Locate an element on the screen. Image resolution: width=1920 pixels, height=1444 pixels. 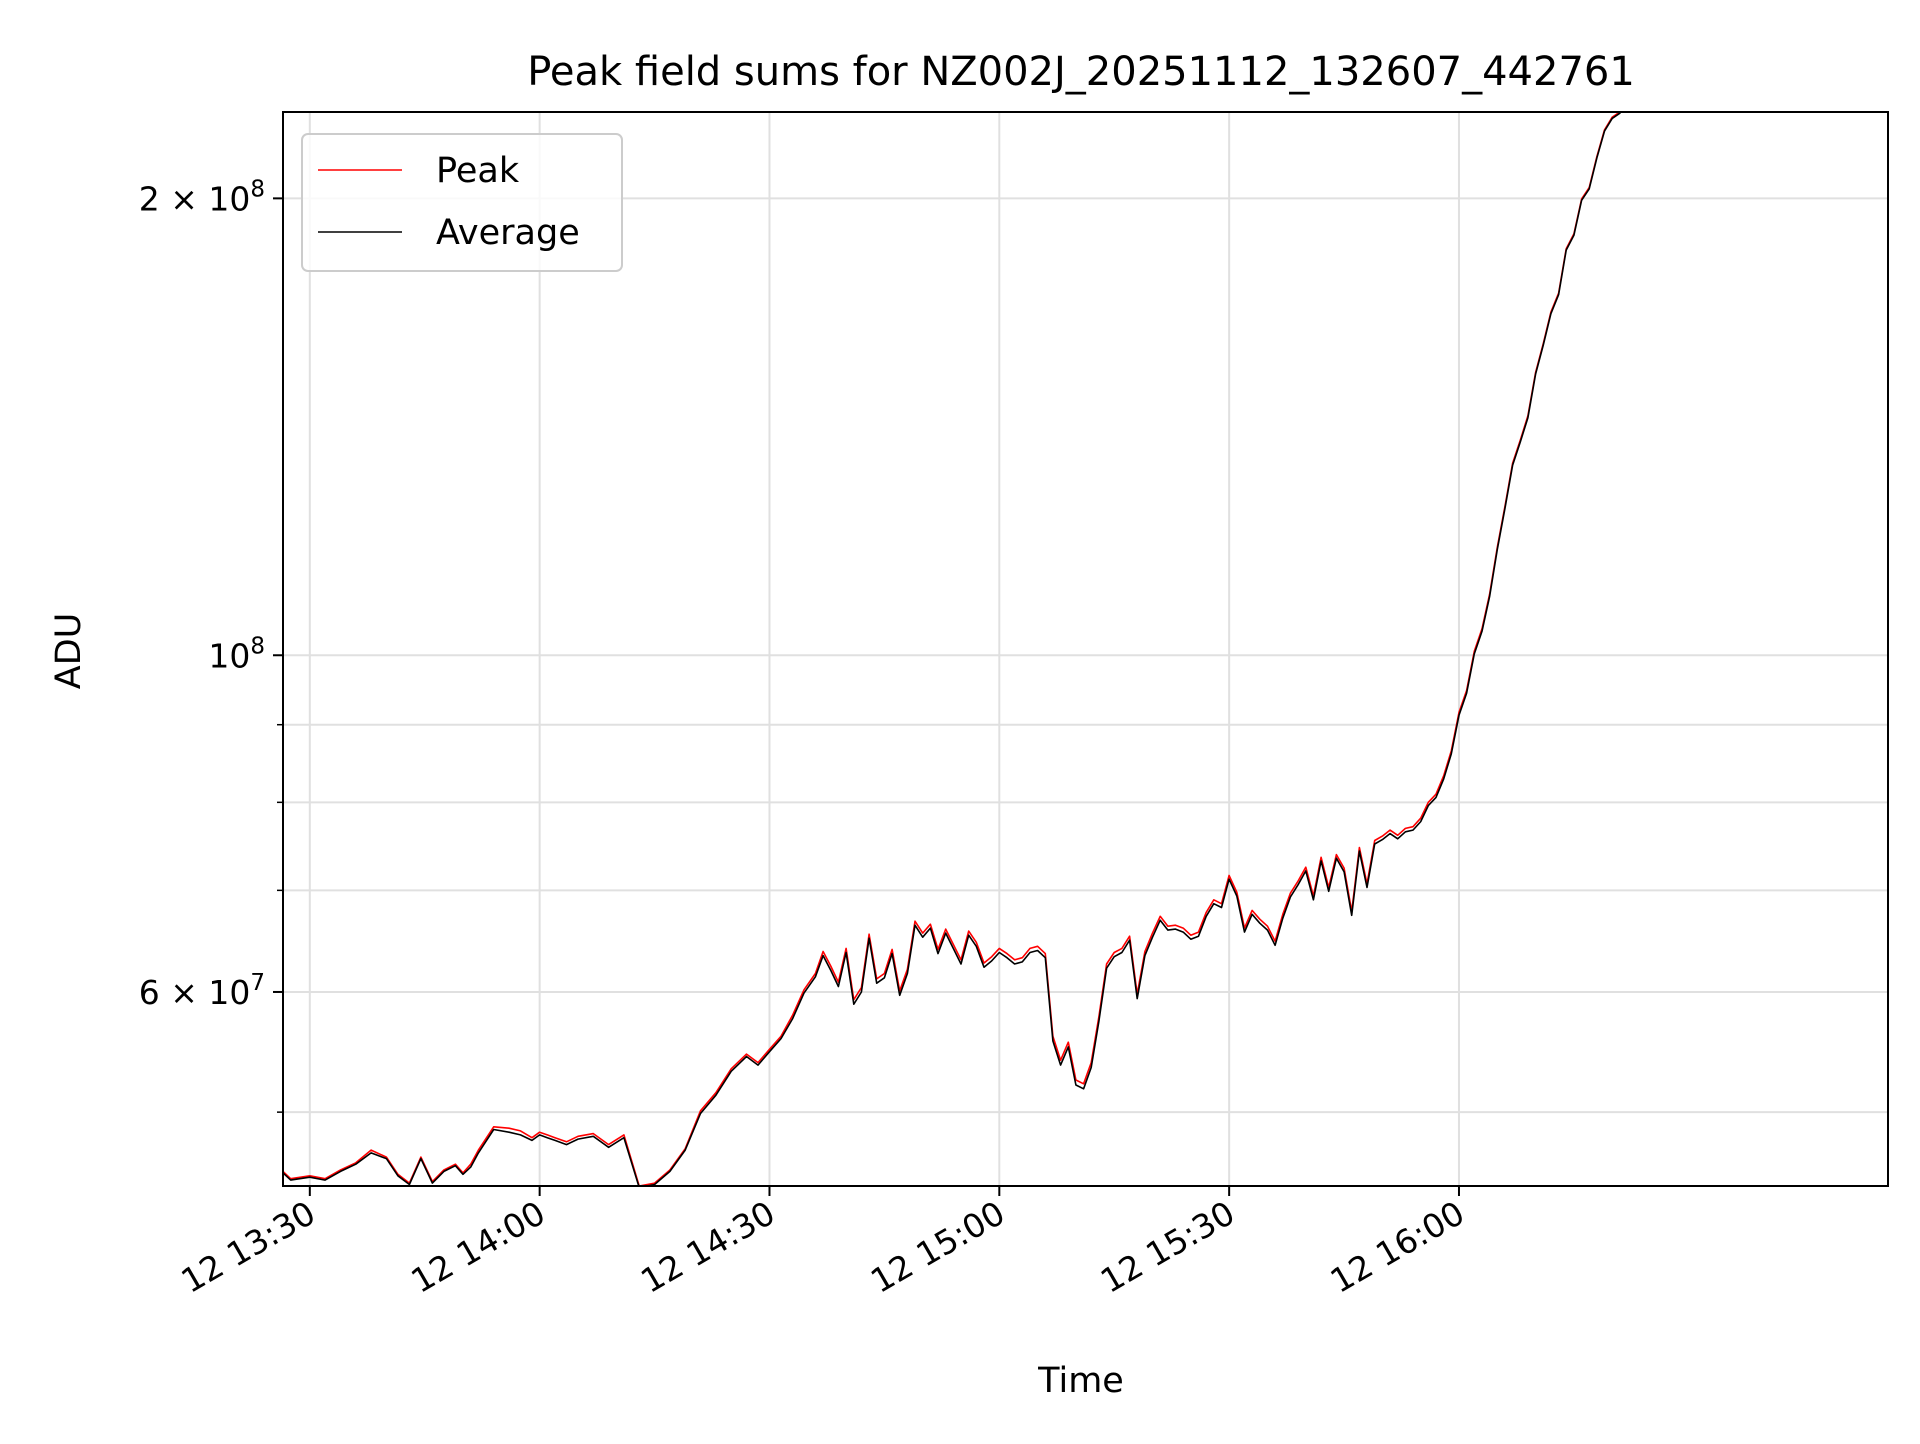
legend-label-peak: Peak is located at coordinates (478, 171).